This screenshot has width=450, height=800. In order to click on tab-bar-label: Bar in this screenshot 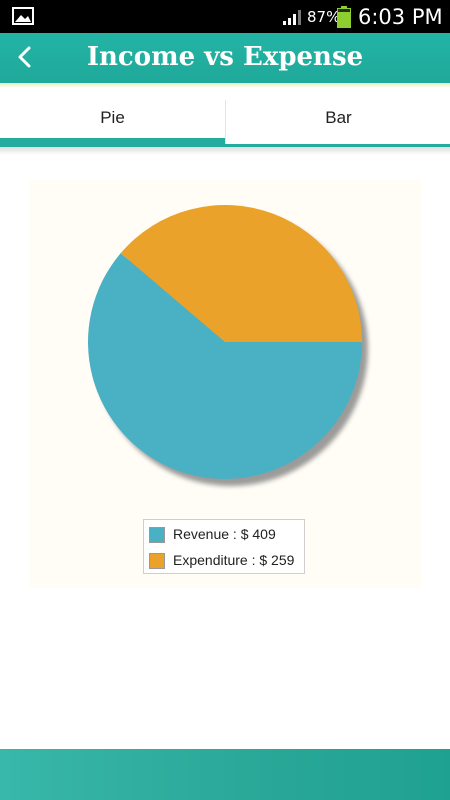, I will do `click(338, 117)`.